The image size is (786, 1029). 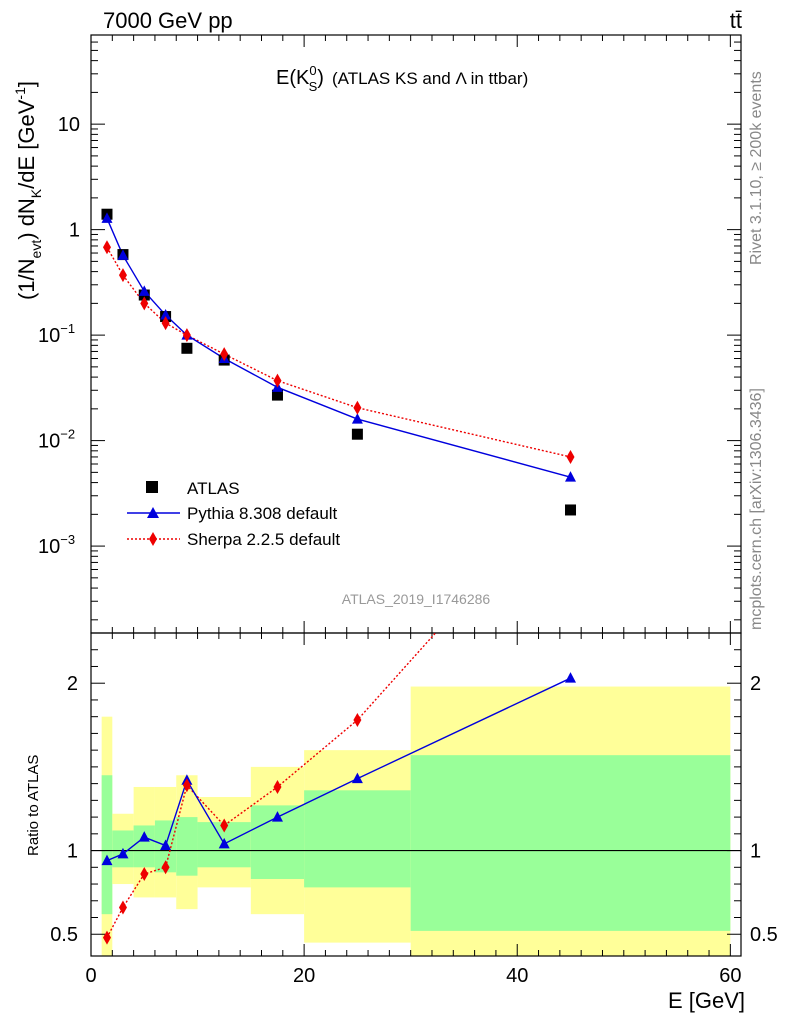 I want to click on ratio-y-tick-label-left-1: 1, so click(x=72, y=852).